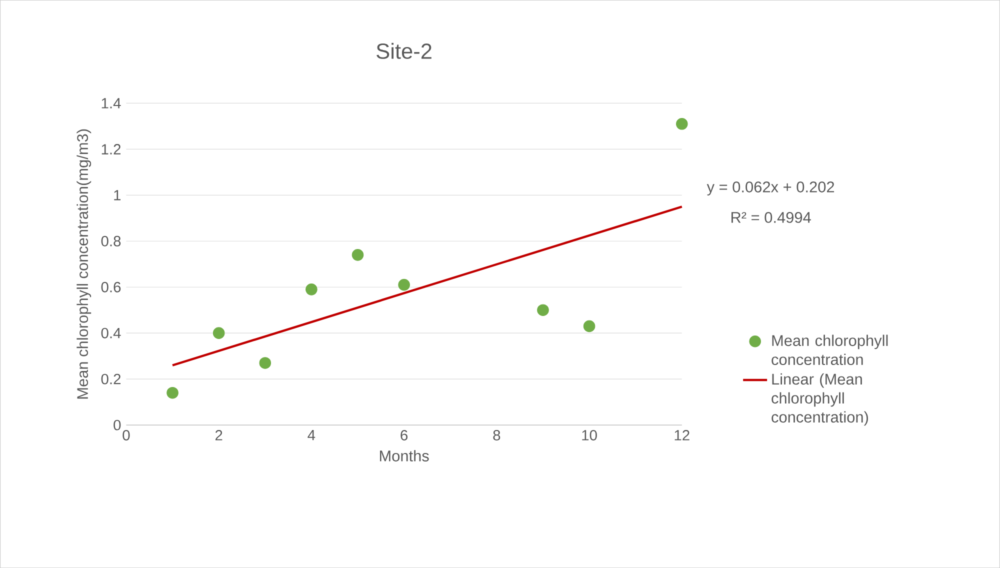 This screenshot has width=1000, height=568. What do you see at coordinates (771, 217) in the screenshot?
I see `text: R² = 0.4994` at bounding box center [771, 217].